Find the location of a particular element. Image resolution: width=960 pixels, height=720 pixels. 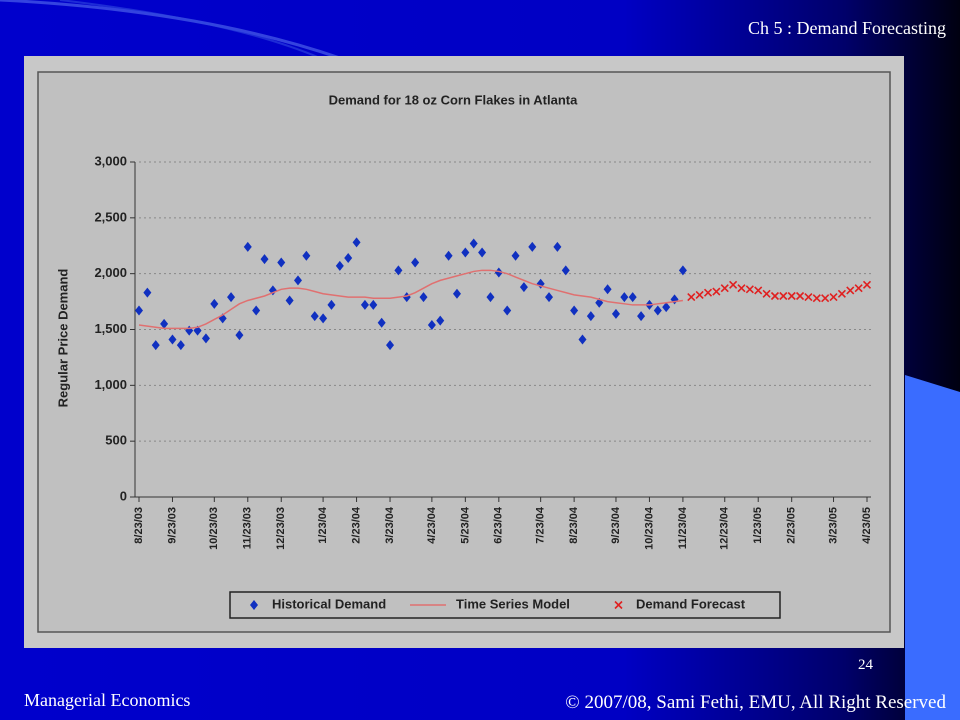

chart-title: Demand for 18 oz Corn Flakes in Atlanta is located at coordinates (454, 99).